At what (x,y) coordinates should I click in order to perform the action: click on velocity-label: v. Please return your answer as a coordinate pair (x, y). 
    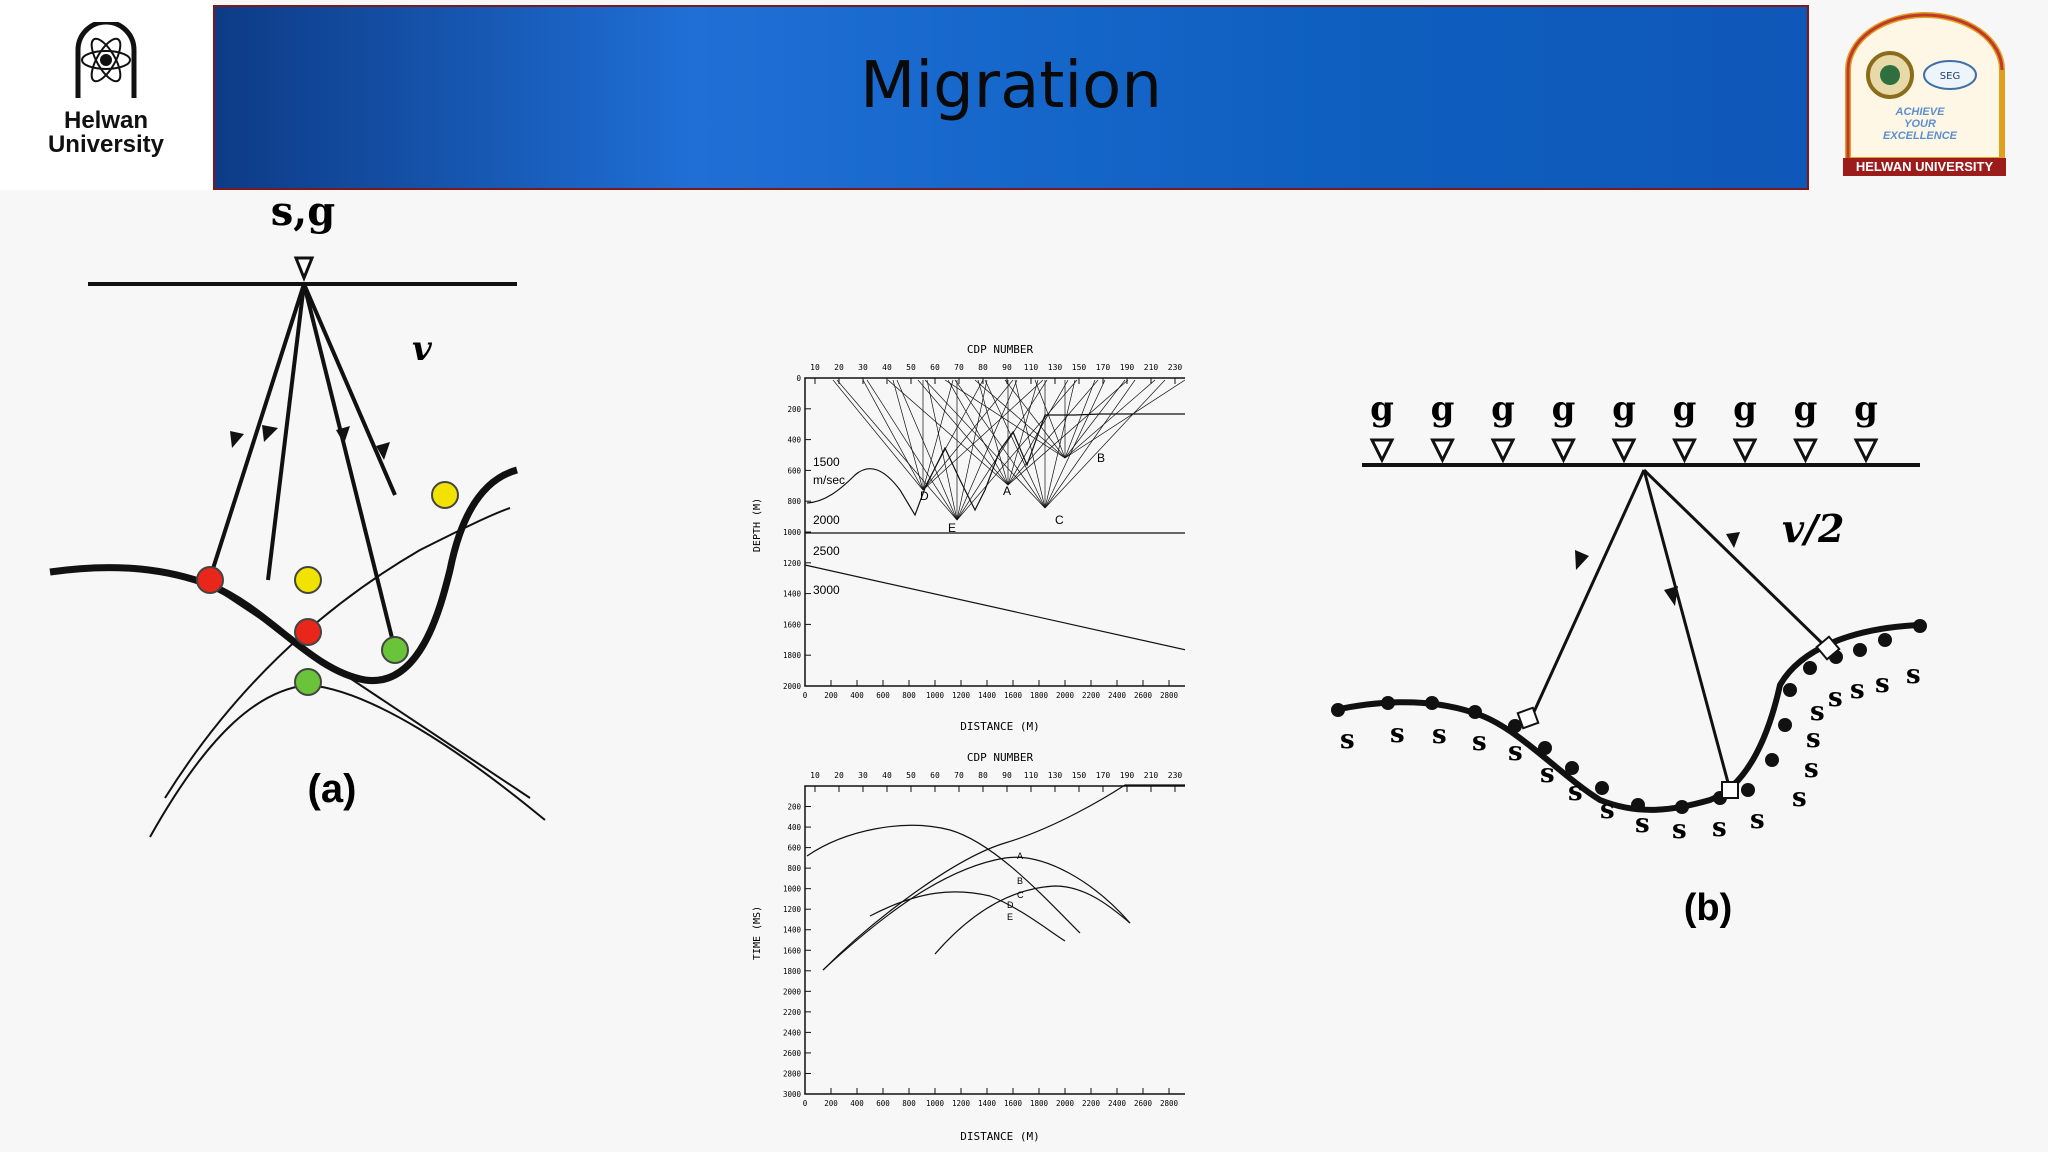
    Looking at the image, I should click on (422, 349).